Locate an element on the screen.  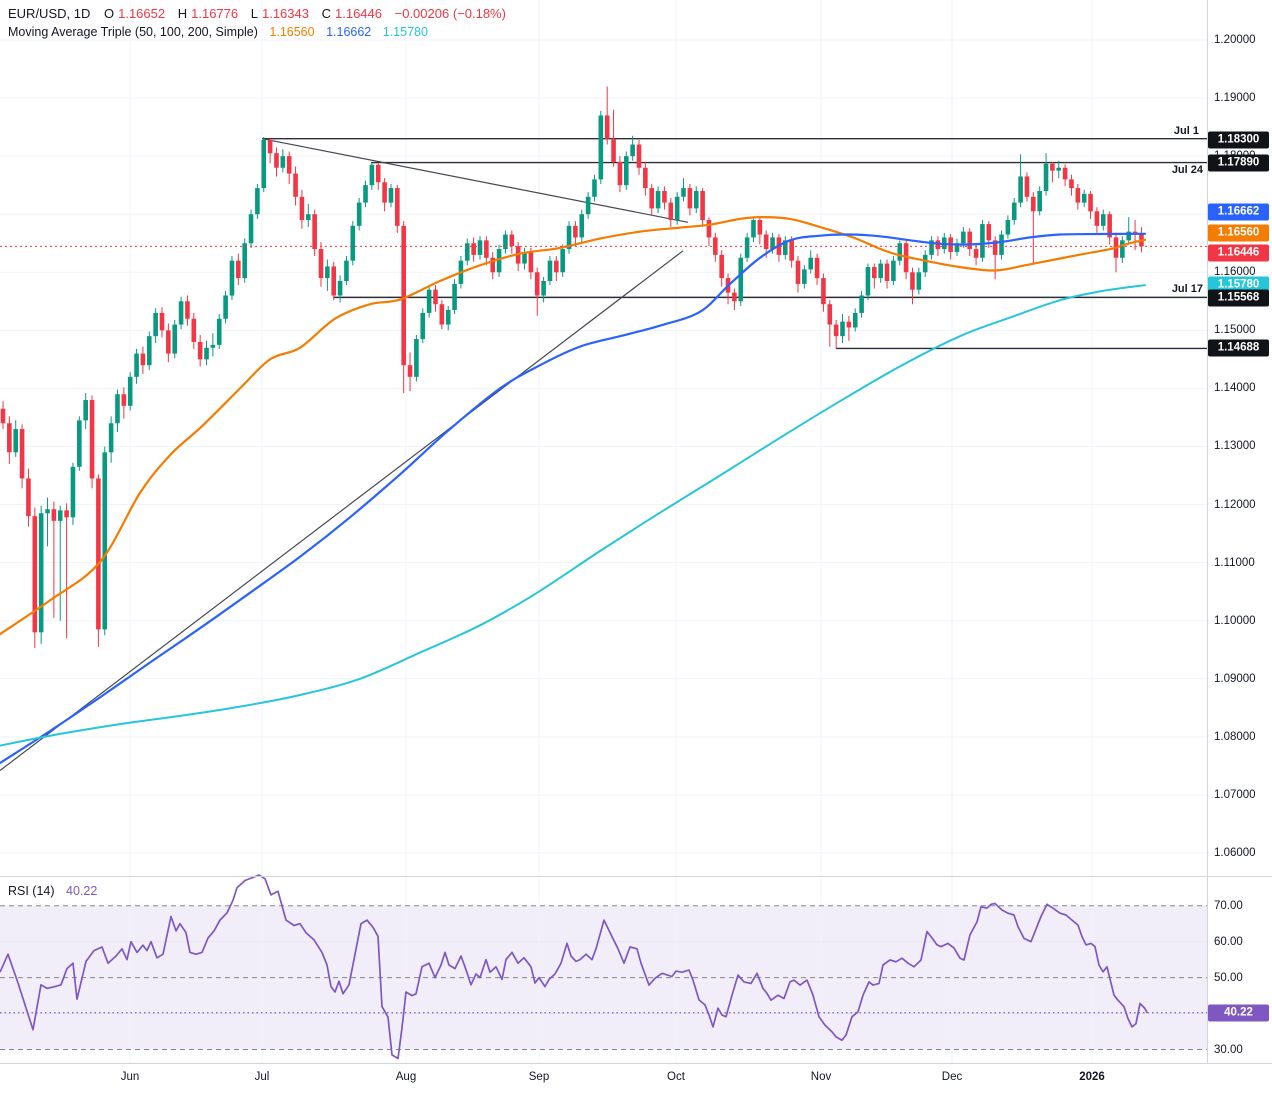
annotation-jul-17: Jul 17 is located at coordinates (1187, 289).